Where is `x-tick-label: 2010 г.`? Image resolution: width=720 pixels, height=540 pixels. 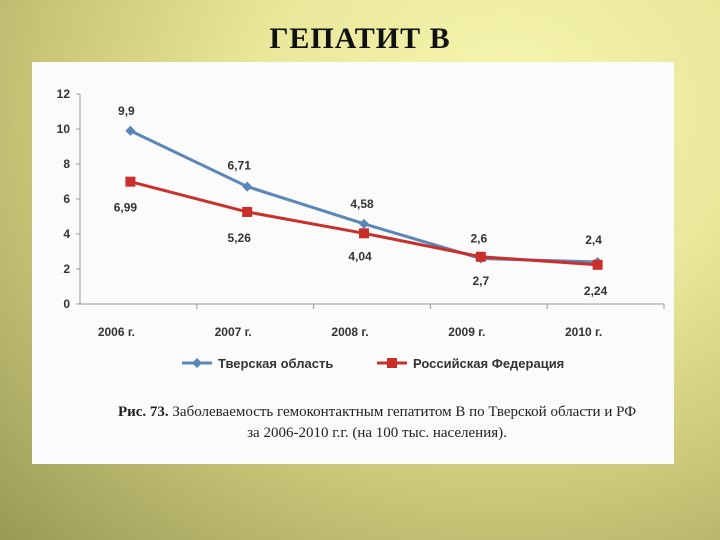
x-tick-label: 2010 г. is located at coordinates (583, 332).